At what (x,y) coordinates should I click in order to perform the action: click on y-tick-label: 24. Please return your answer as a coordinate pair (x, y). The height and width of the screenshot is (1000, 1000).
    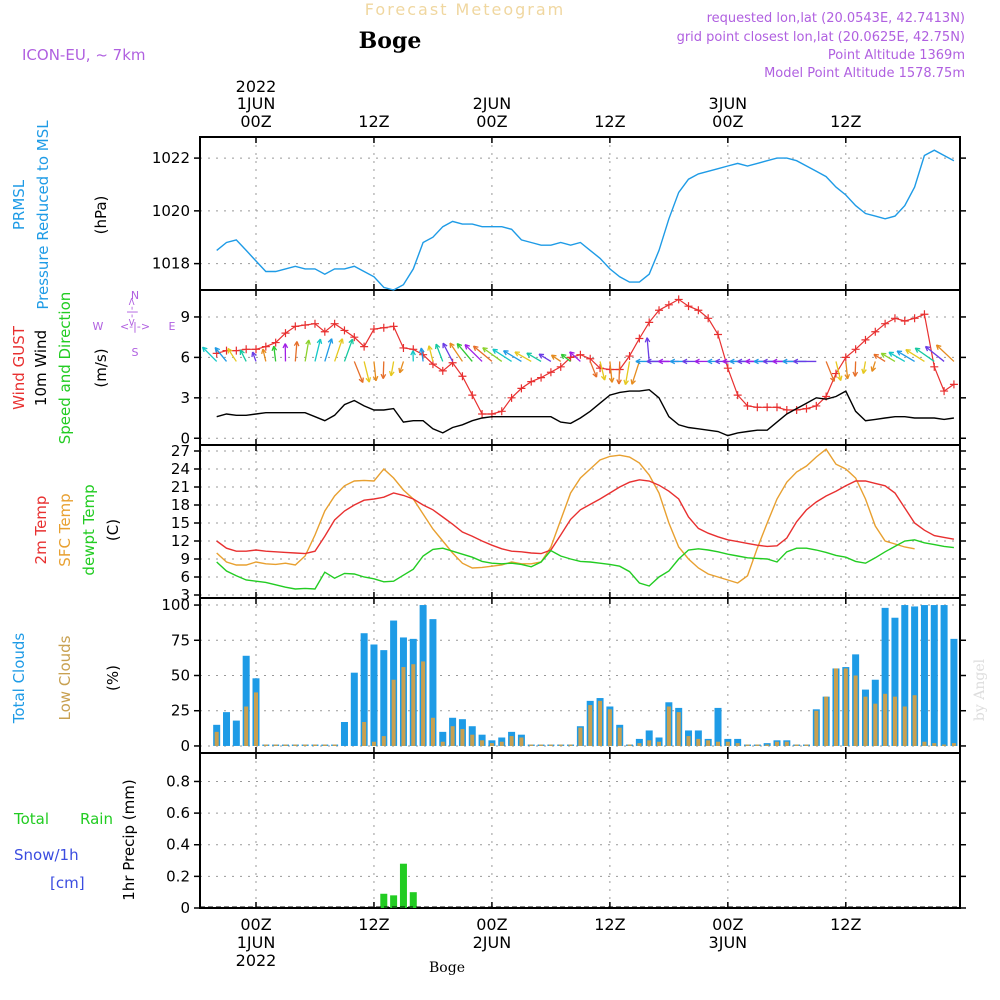
    Looking at the image, I should click on (180, 469).